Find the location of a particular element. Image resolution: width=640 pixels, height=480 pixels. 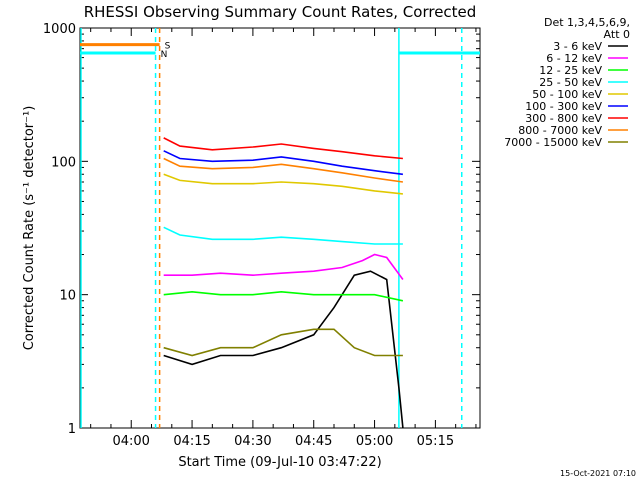

flag-label-n: N is located at coordinates (164, 55).